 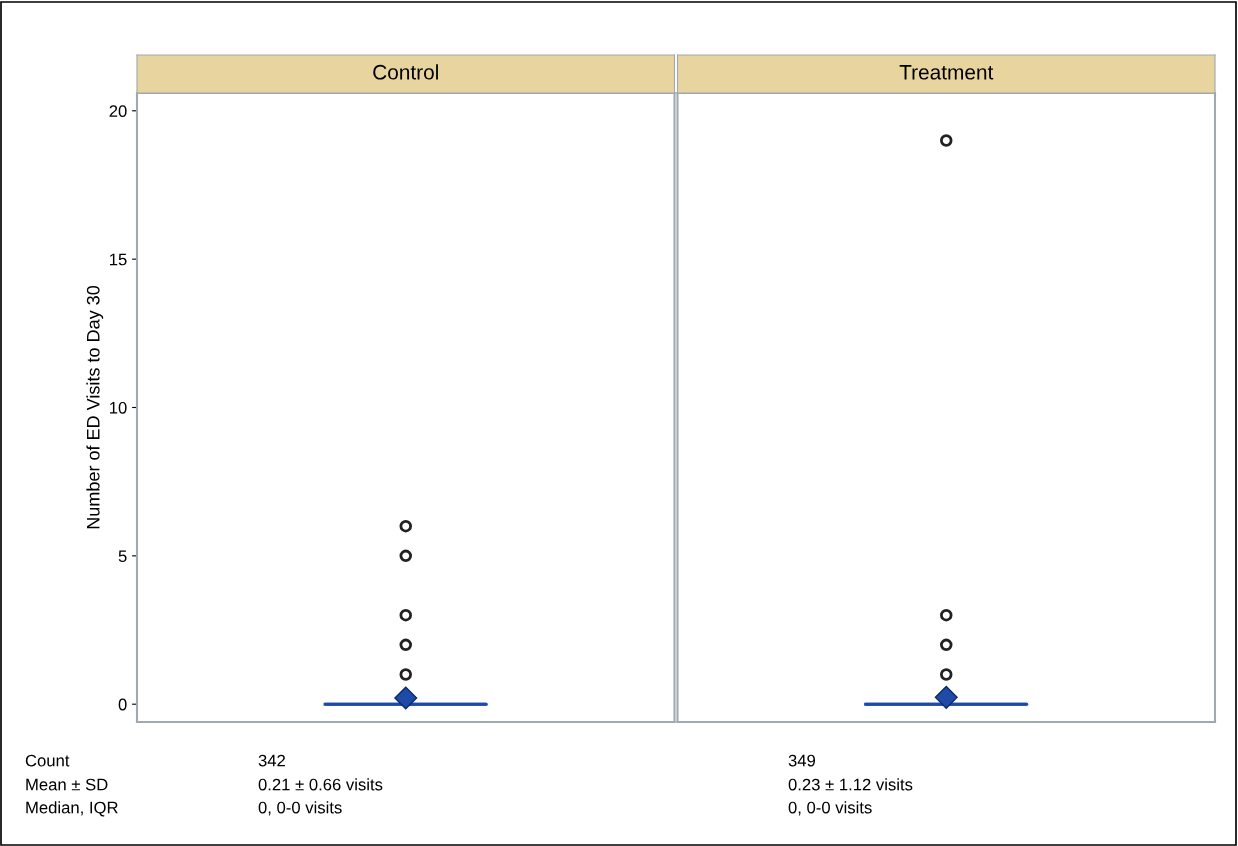 I want to click on y-tick-label: 5, so click(x=122, y=556).